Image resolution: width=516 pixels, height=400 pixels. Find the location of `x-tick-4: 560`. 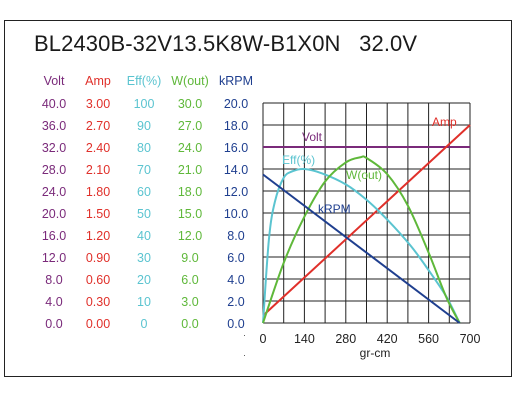

x-tick-4: 560 is located at coordinates (429, 339).